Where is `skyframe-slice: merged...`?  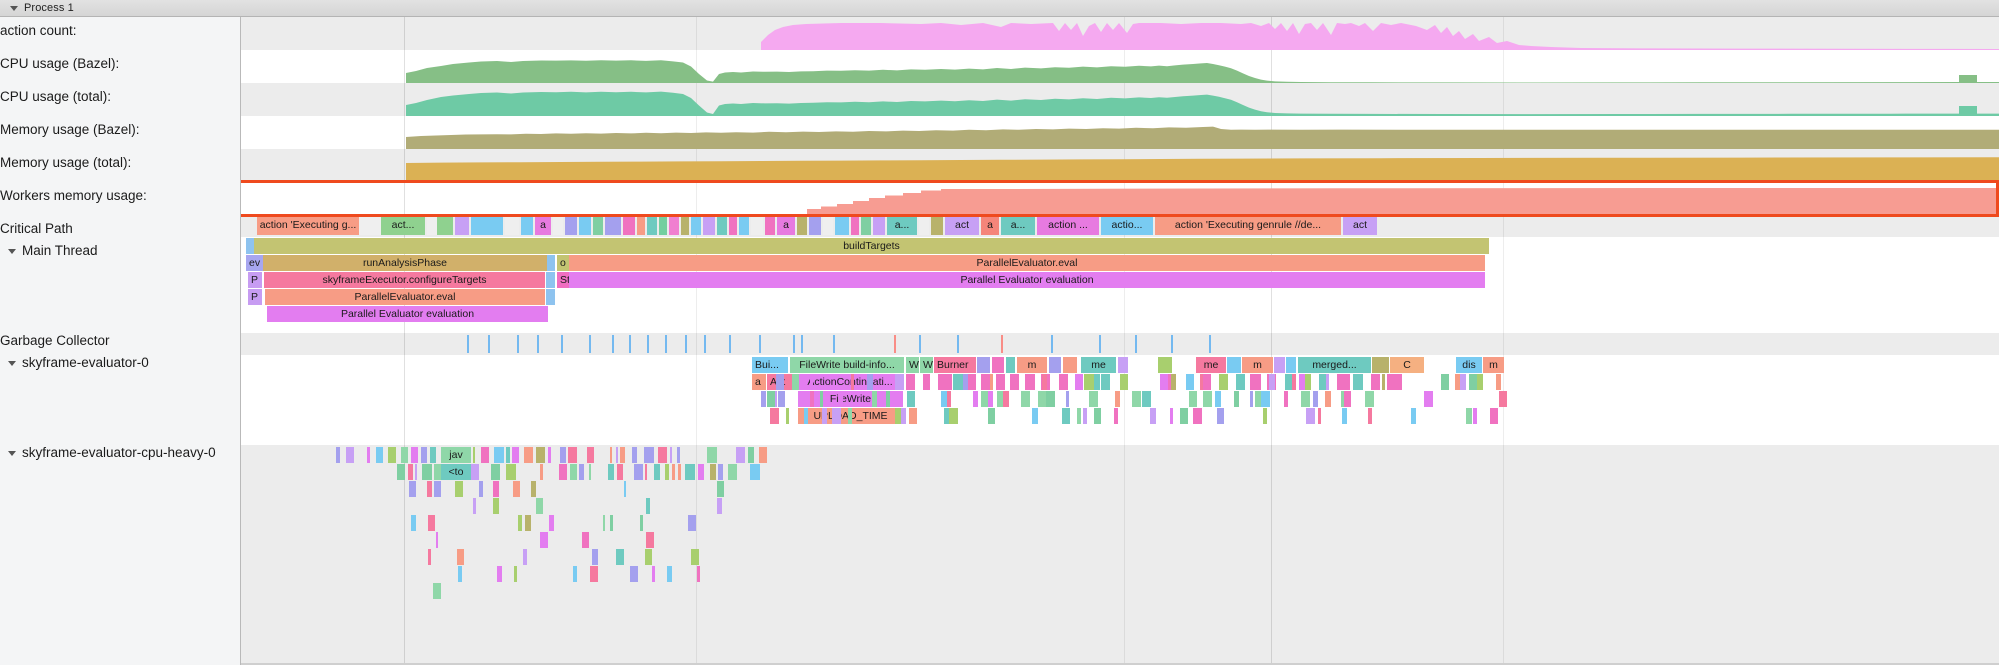 skyframe-slice: merged... is located at coordinates (1334, 365).